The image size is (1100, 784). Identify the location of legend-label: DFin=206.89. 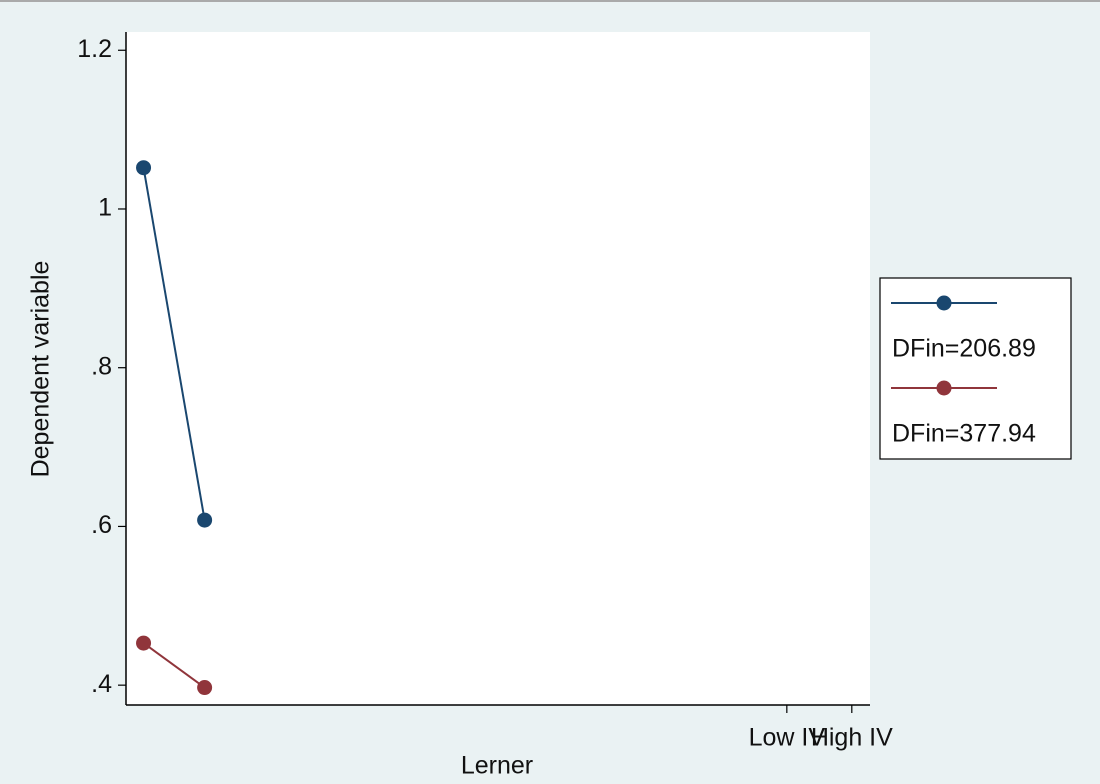
(964, 349).